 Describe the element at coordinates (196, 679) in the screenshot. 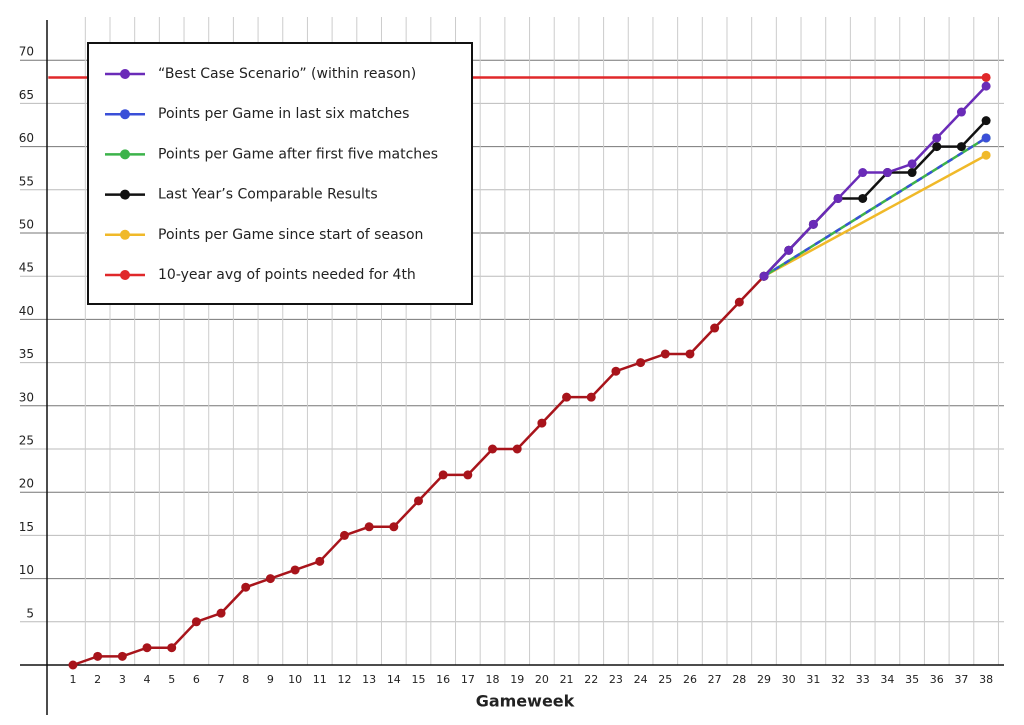

I see `x-tick-label: 6` at that location.